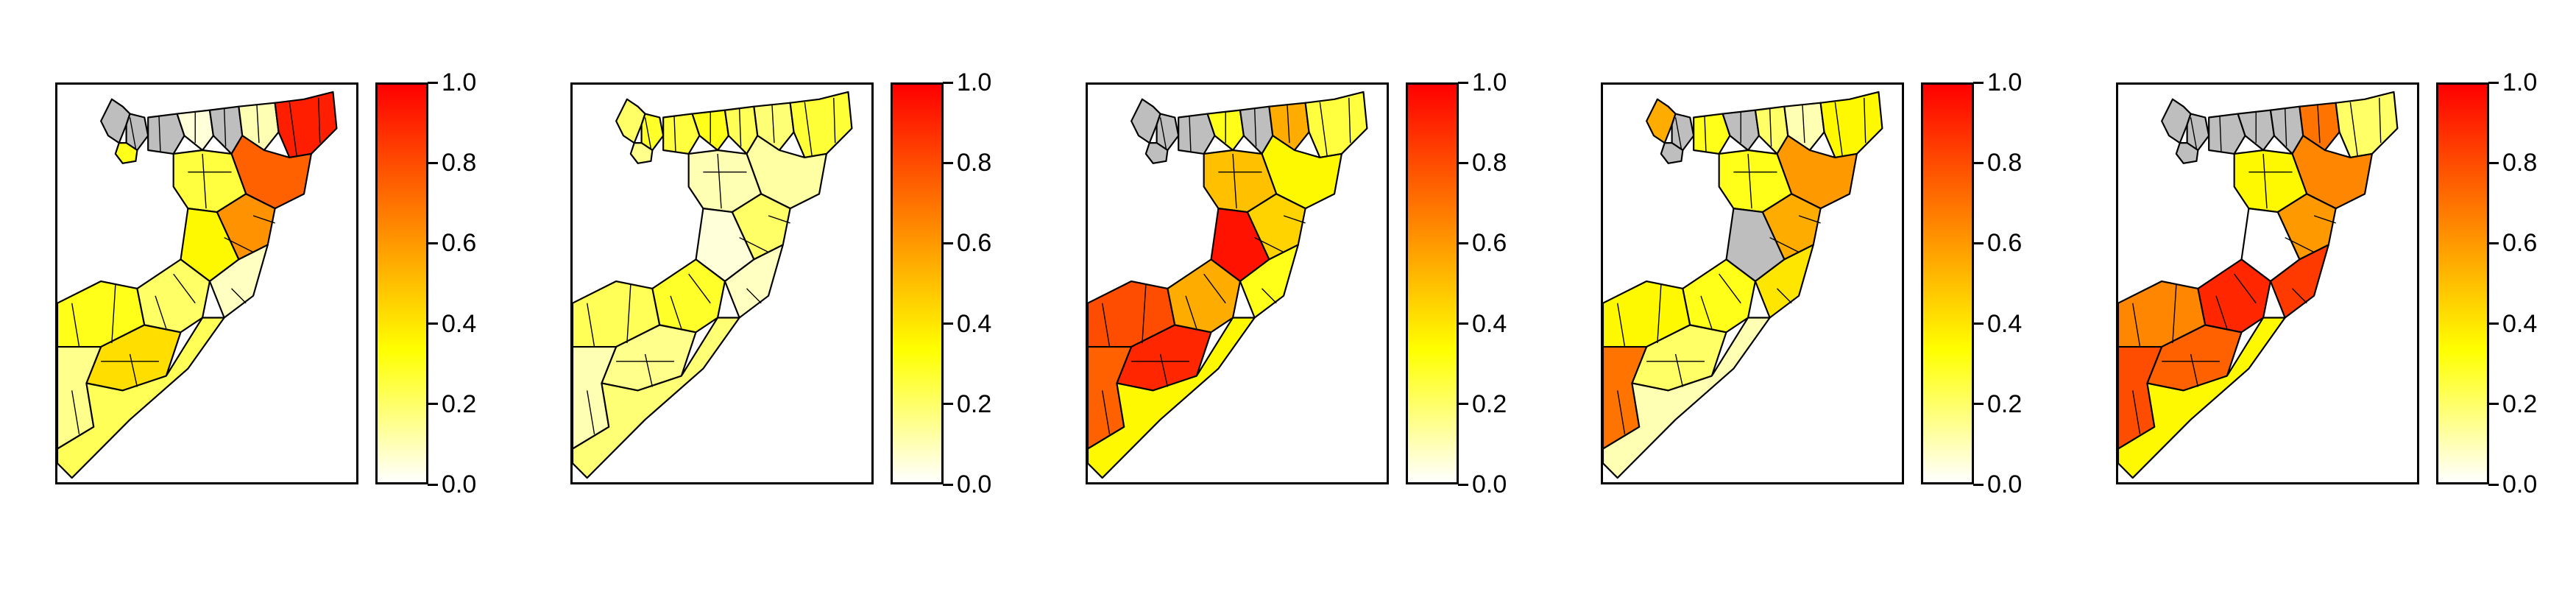 The width and height of the screenshot is (2576, 589). Describe the element at coordinates (115, 121) in the screenshot. I see `region-nw1` at that location.